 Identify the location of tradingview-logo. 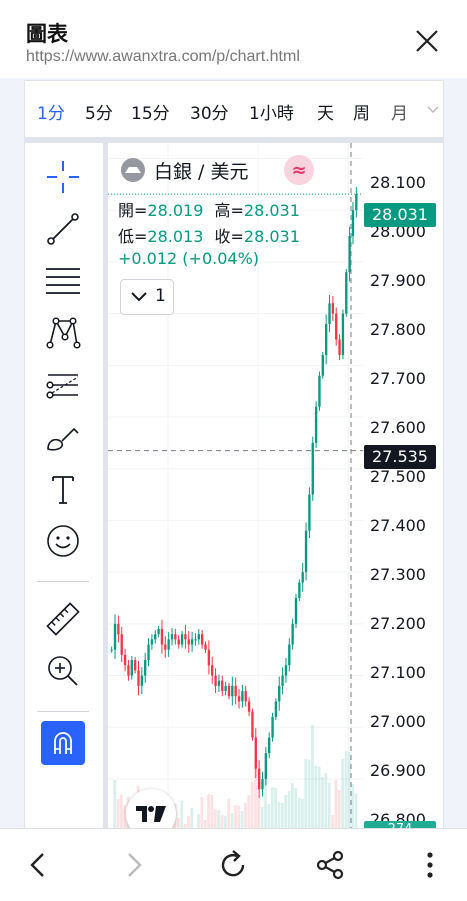
(151, 808).